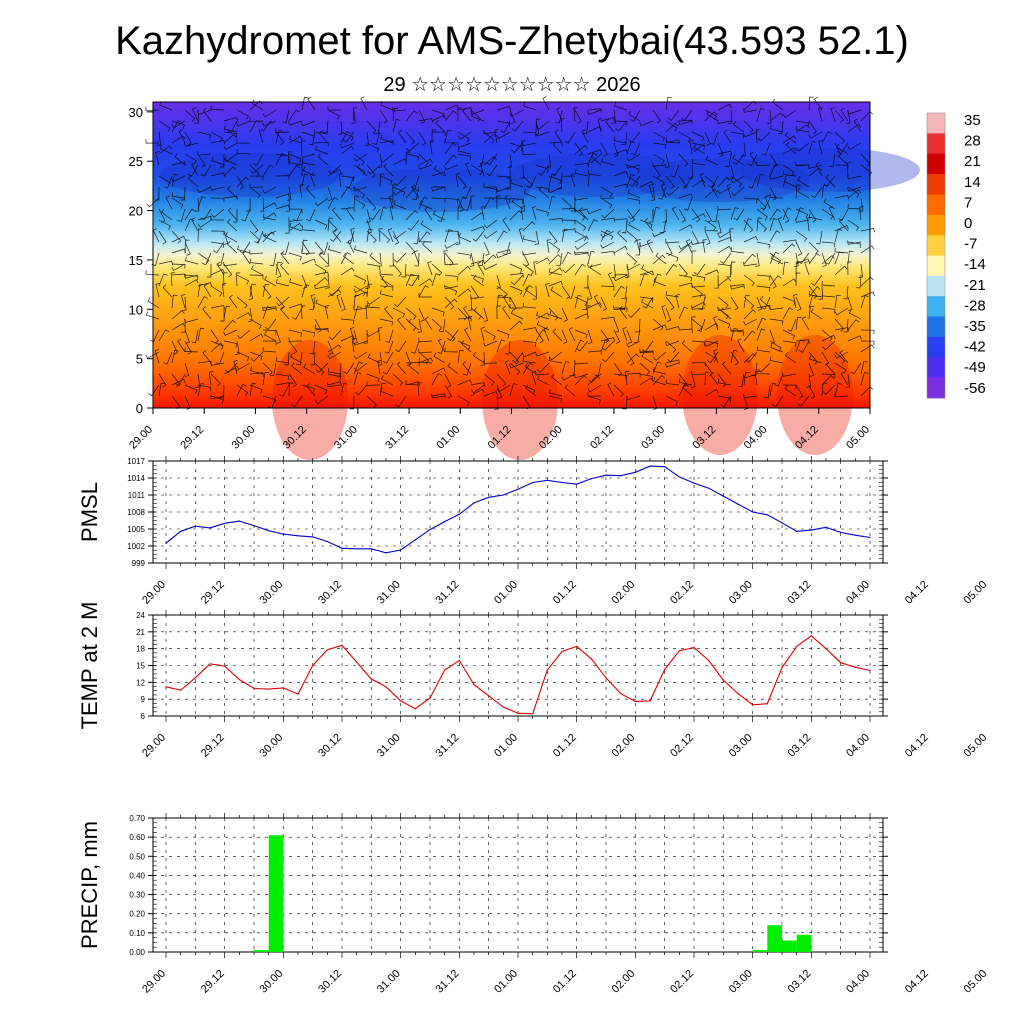 The width and height of the screenshot is (1024, 1024). What do you see at coordinates (830, 170) in the screenshot?
I see `cold-core-spot` at bounding box center [830, 170].